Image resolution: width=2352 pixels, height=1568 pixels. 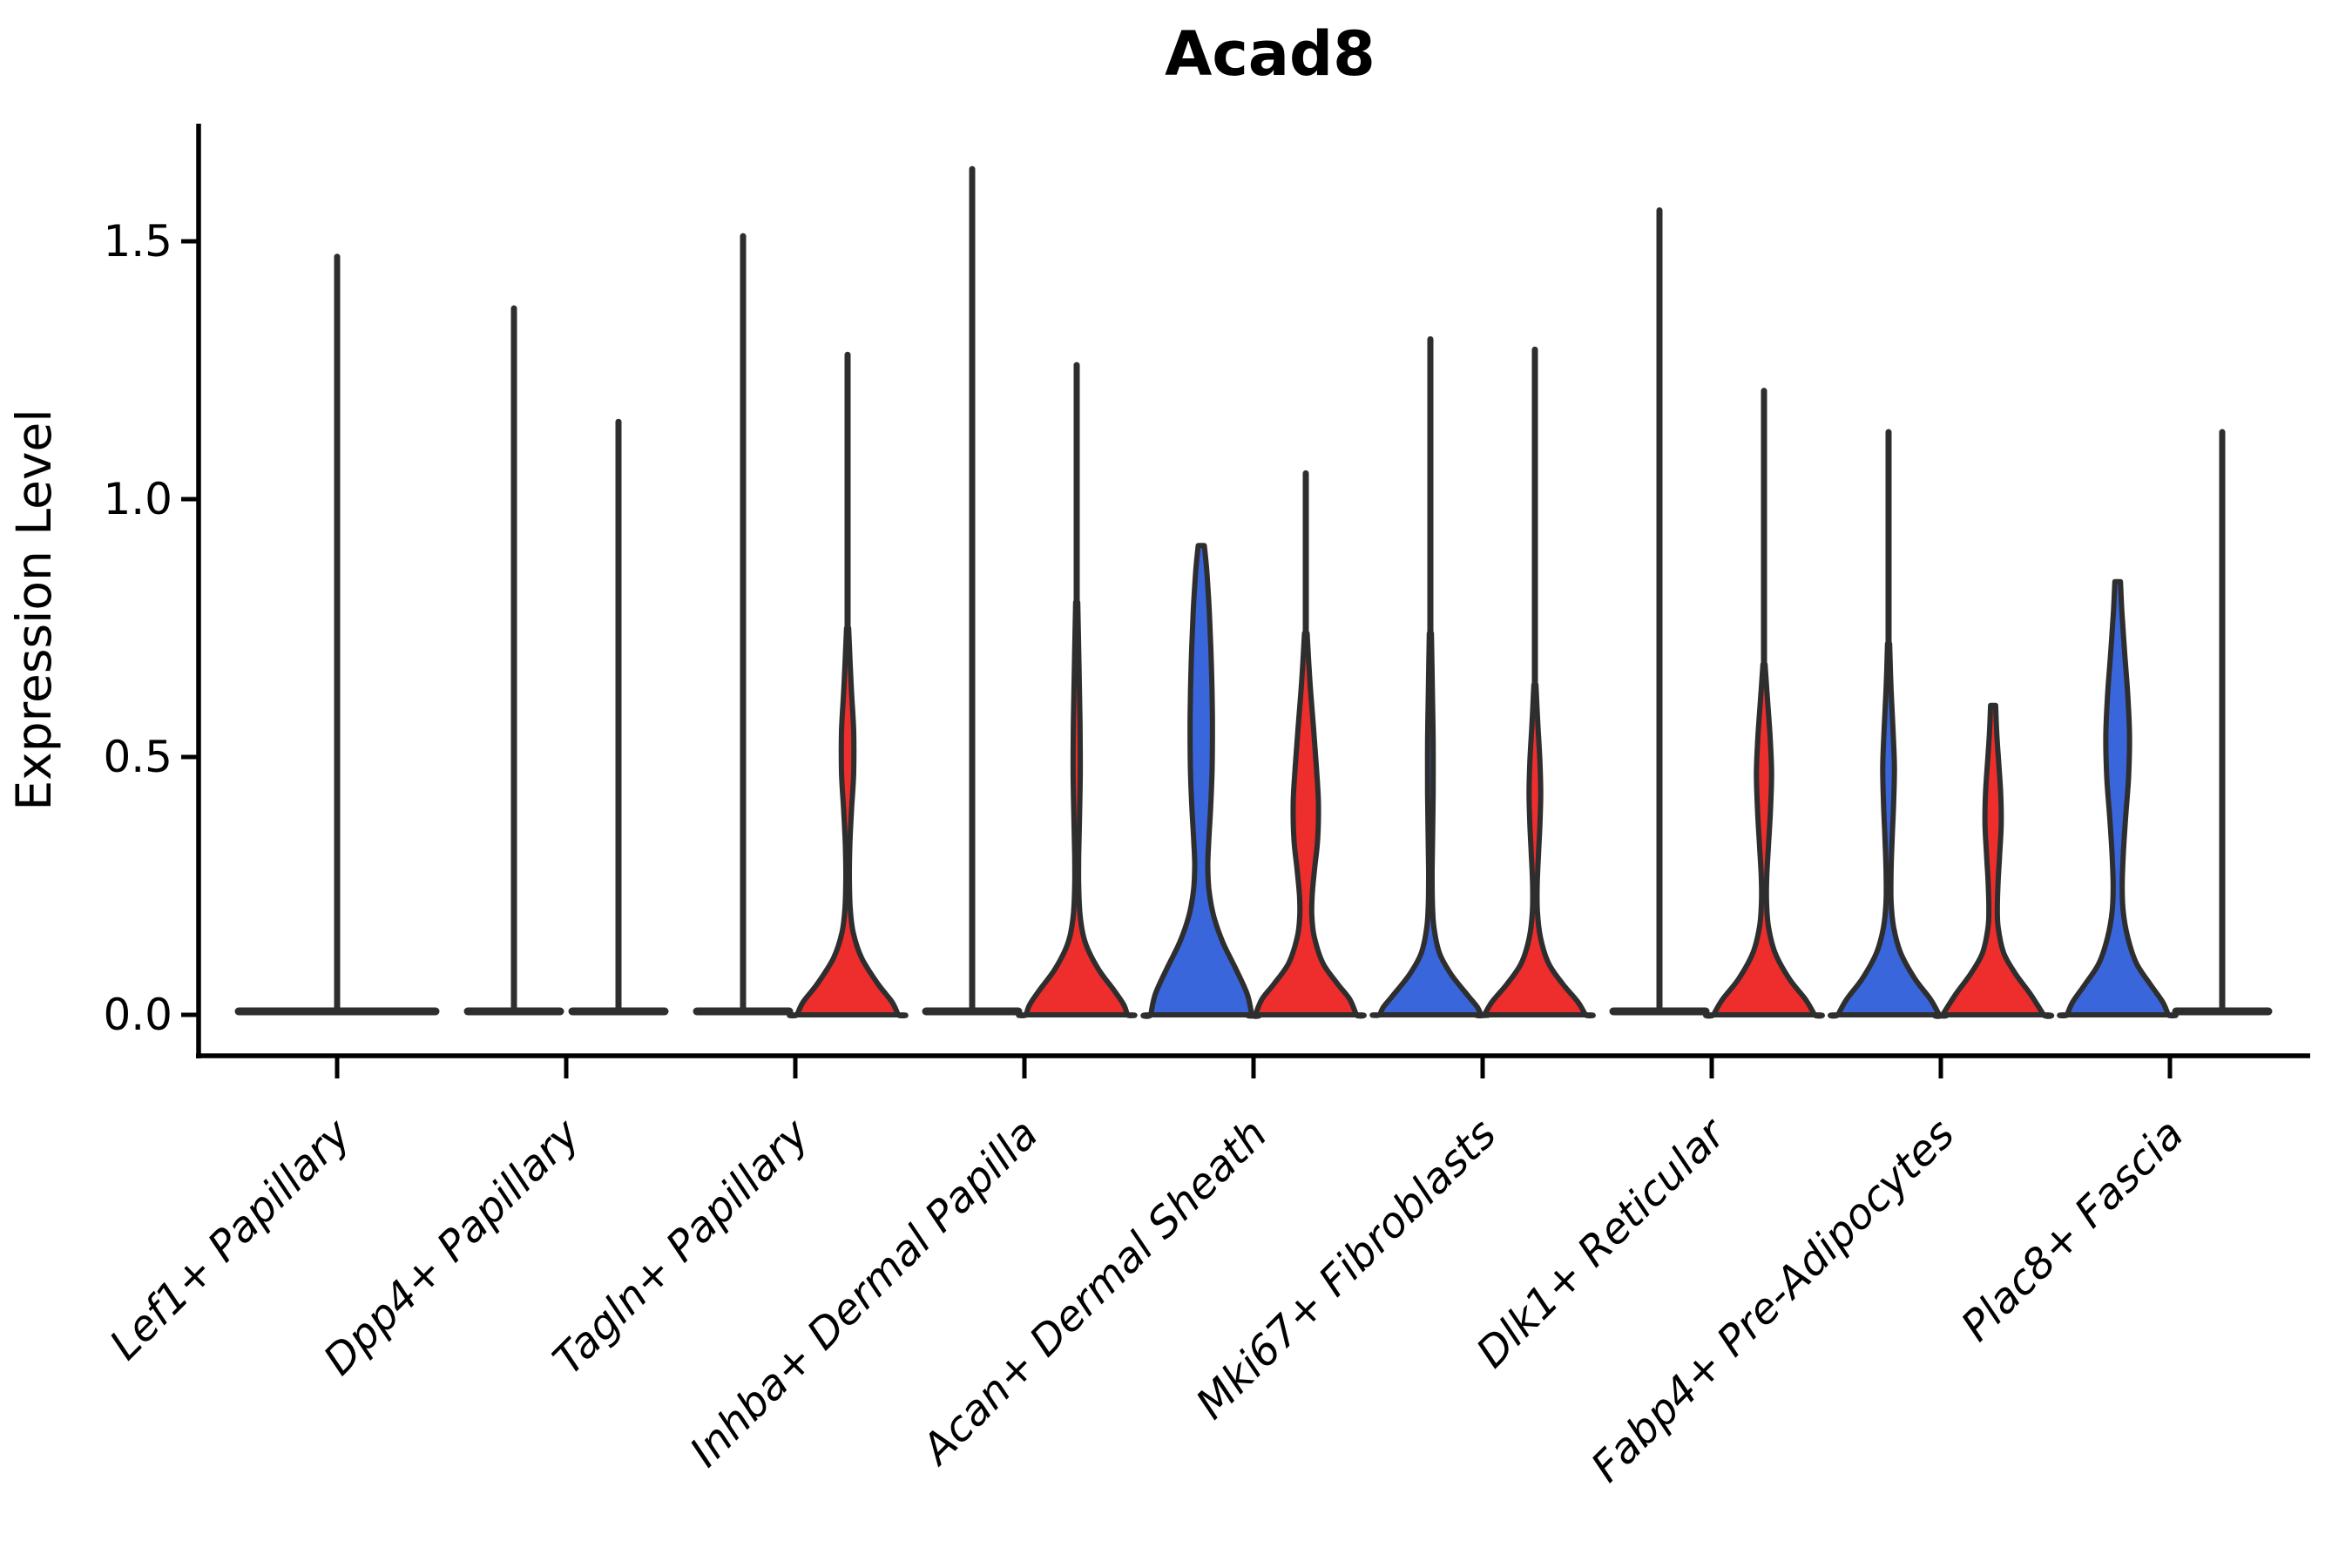 What do you see at coordinates (1659, 611) in the screenshot?
I see `violin-dlk1-reticular-left` at bounding box center [1659, 611].